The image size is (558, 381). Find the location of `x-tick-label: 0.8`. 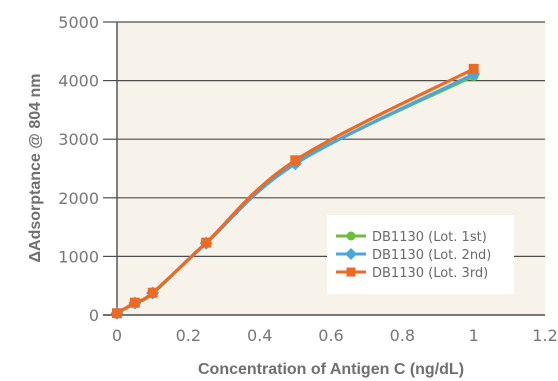

x-tick-label: 0.8 is located at coordinates (402, 335).